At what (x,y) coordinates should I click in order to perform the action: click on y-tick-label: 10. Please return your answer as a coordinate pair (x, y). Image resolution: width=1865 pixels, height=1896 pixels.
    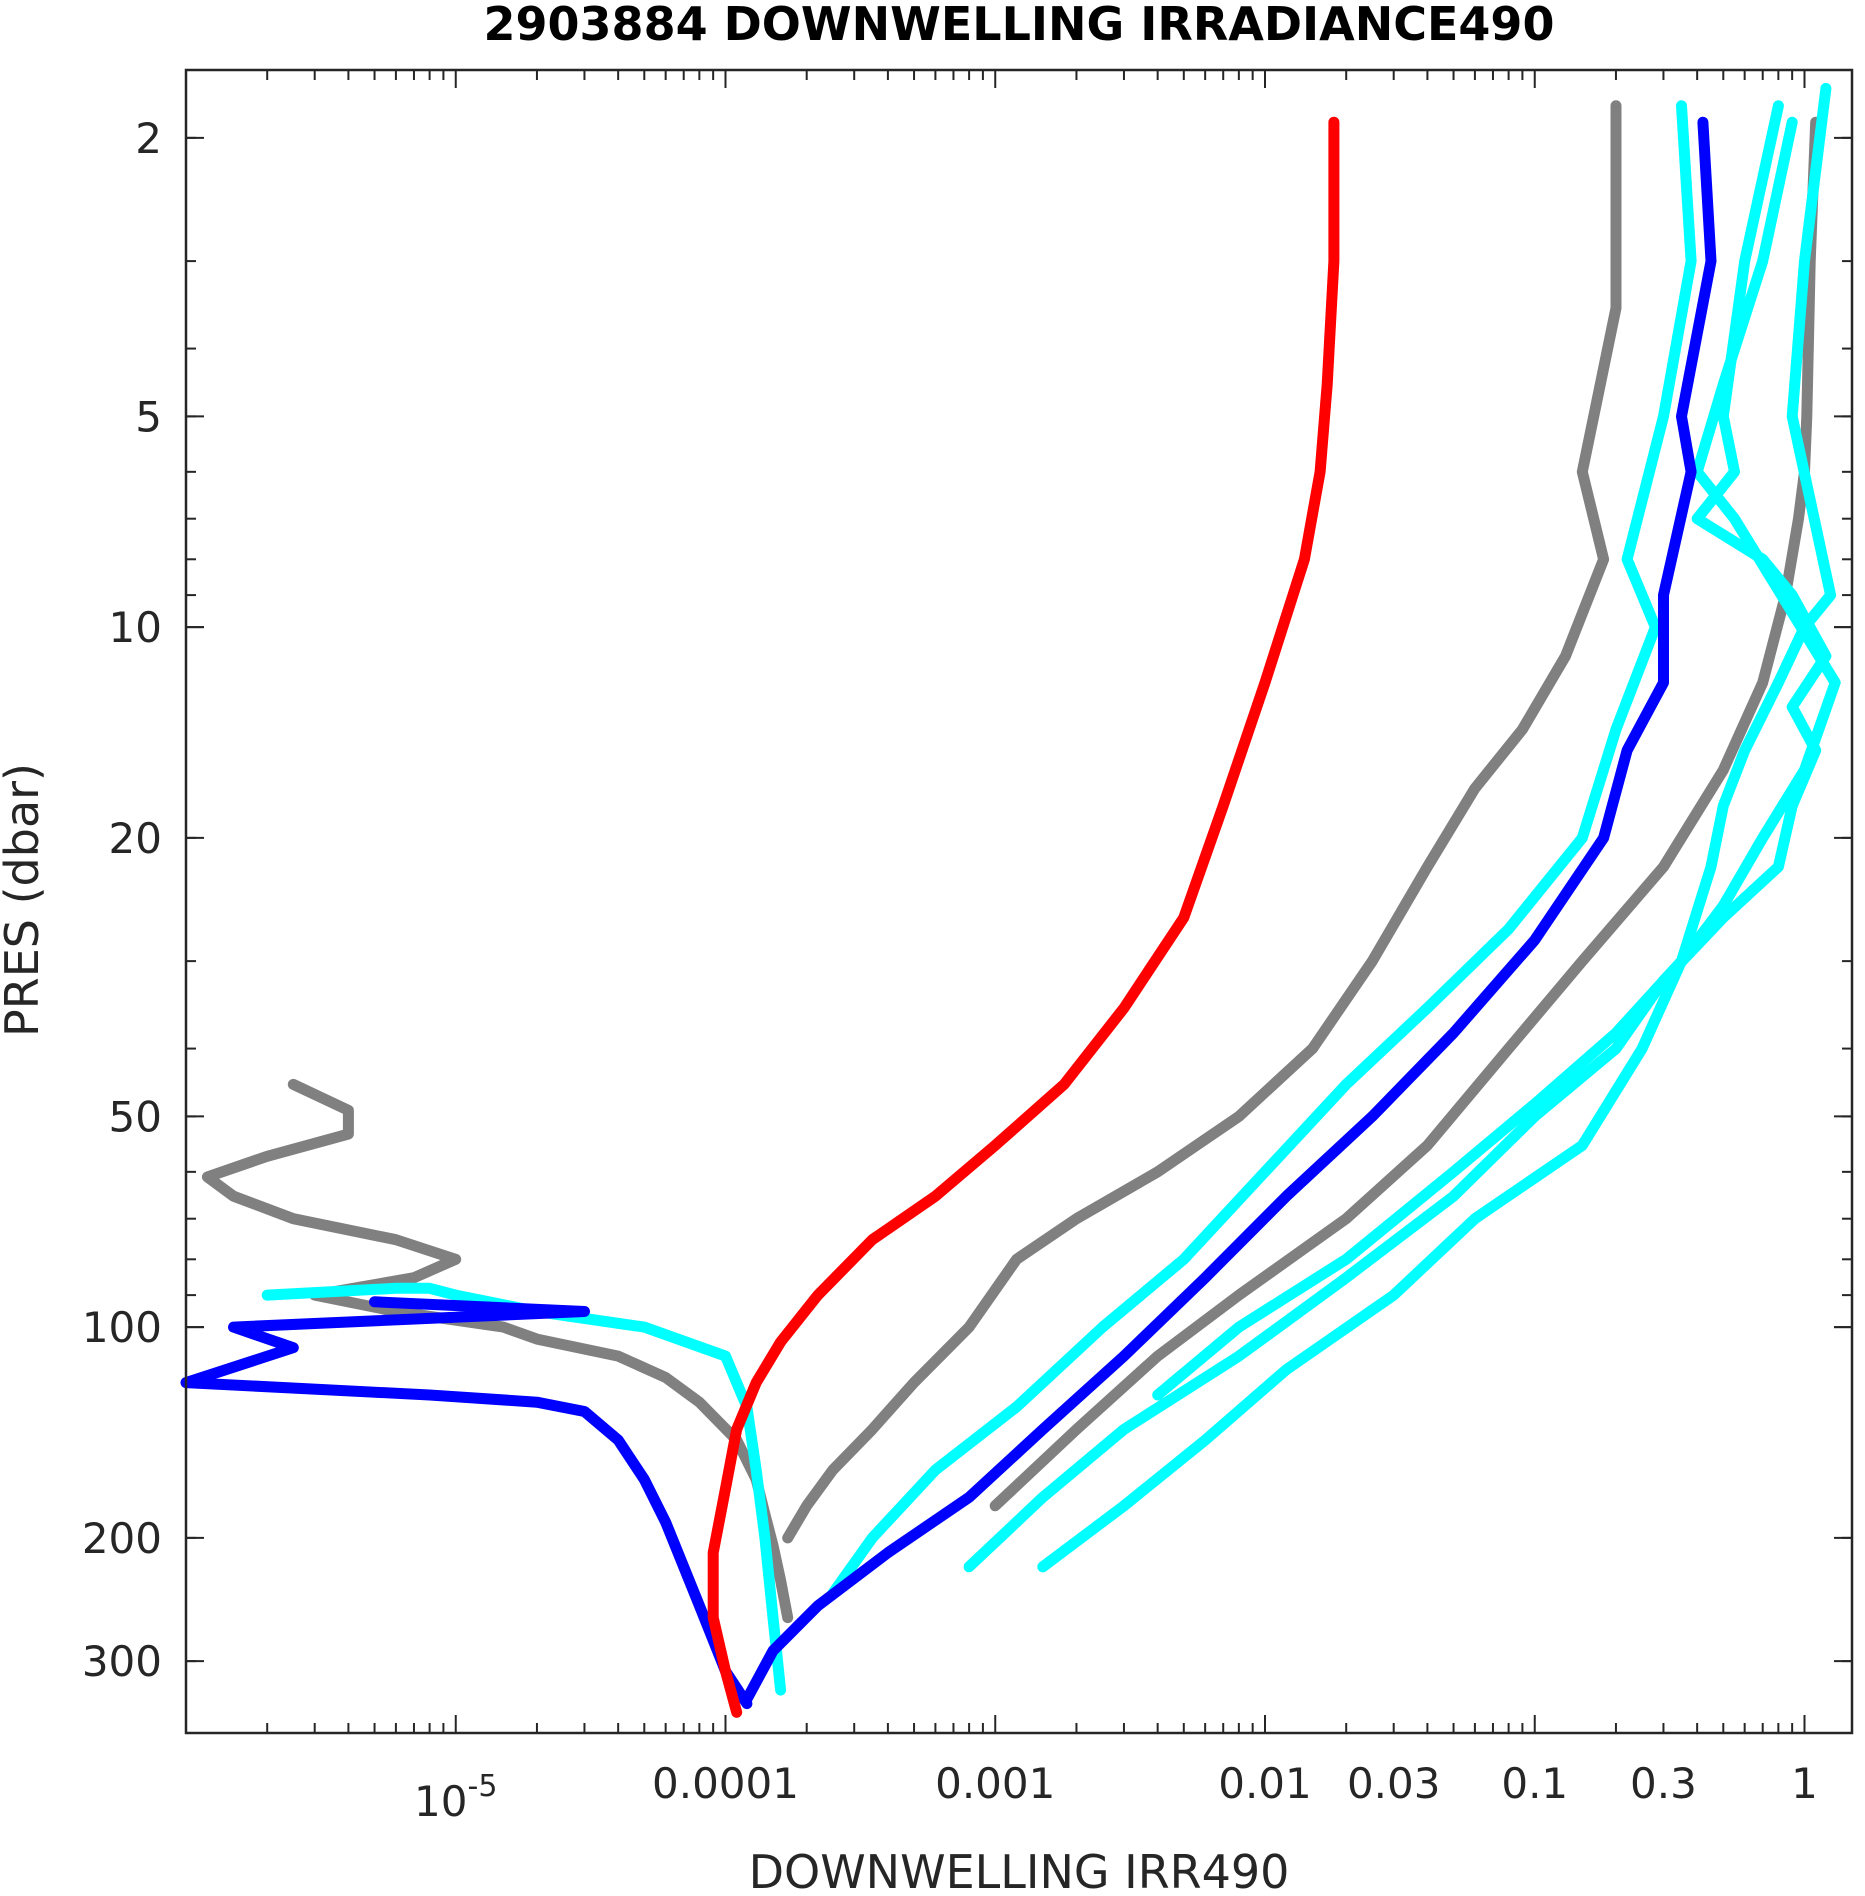
    Looking at the image, I should click on (135, 627).